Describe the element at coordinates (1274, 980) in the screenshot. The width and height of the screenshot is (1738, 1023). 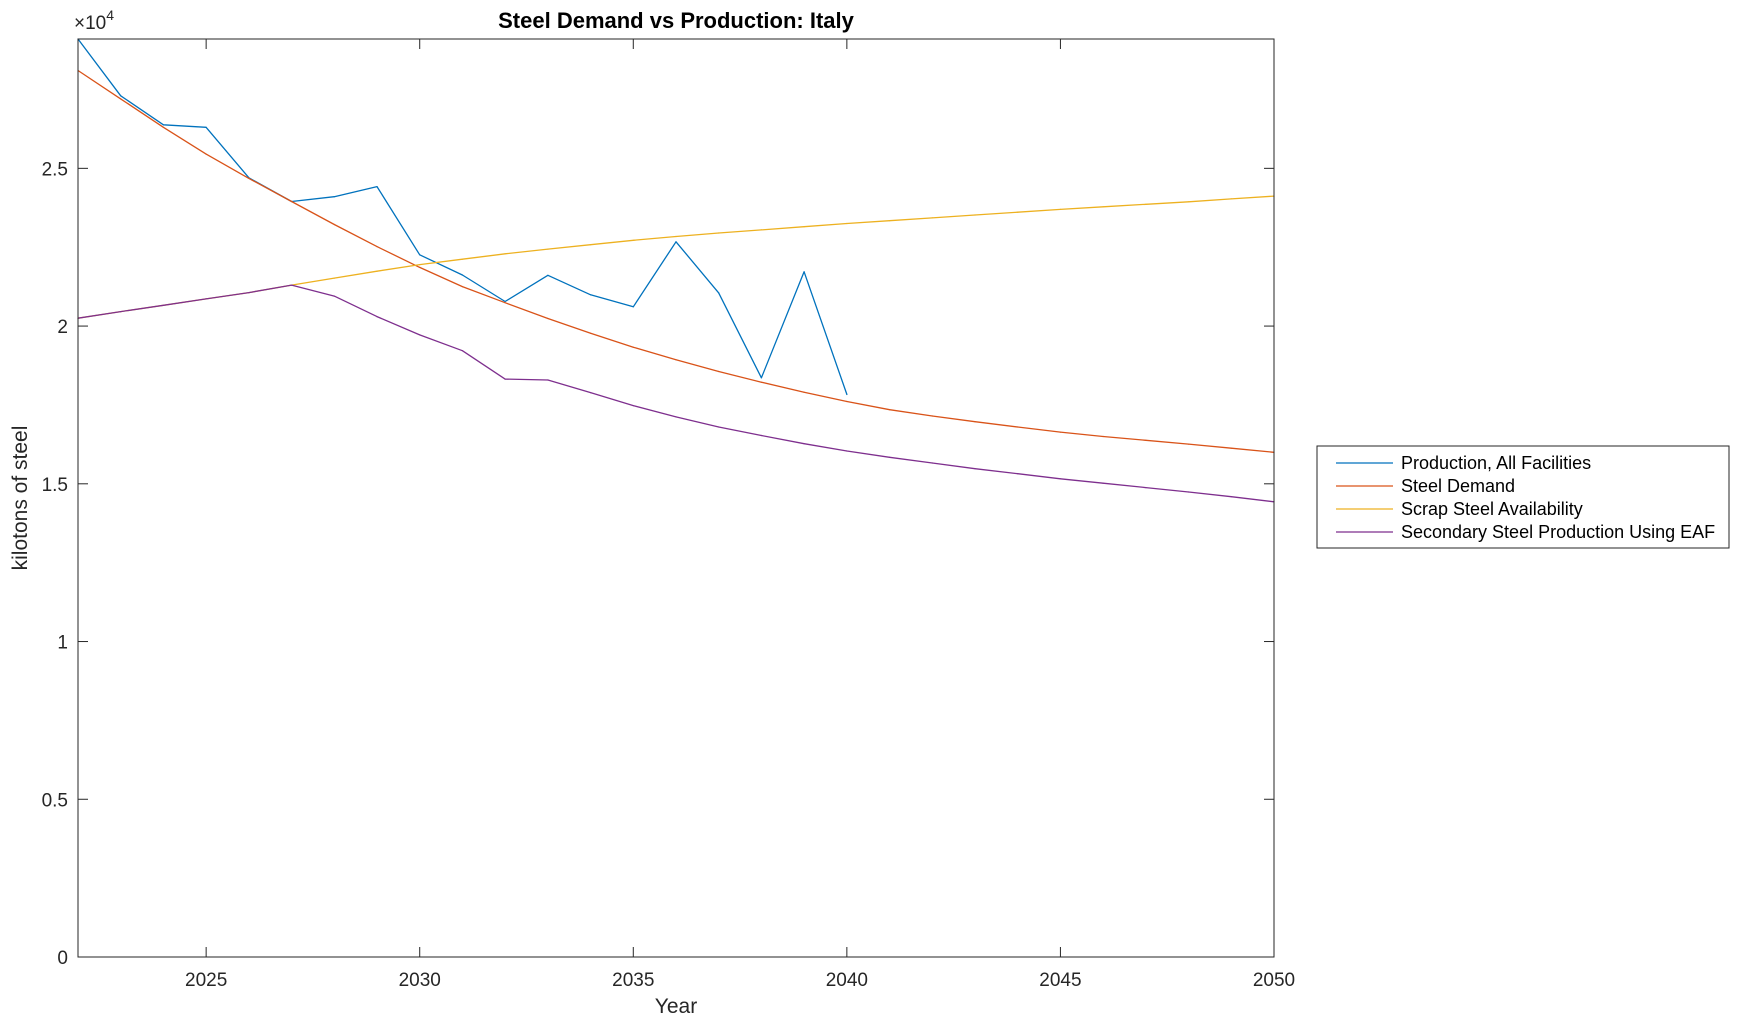
I see `x-tick-label: 2050` at that location.